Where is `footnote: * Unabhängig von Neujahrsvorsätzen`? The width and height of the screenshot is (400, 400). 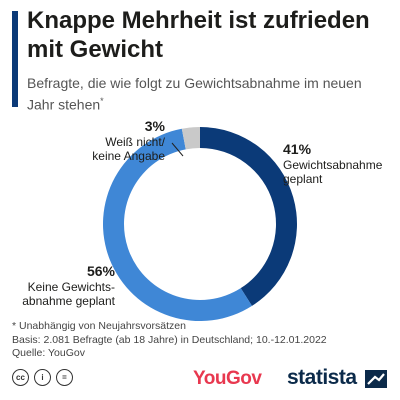
footnote: * Unabhängig von Neujahrsvorsätzen is located at coordinates (99, 326).